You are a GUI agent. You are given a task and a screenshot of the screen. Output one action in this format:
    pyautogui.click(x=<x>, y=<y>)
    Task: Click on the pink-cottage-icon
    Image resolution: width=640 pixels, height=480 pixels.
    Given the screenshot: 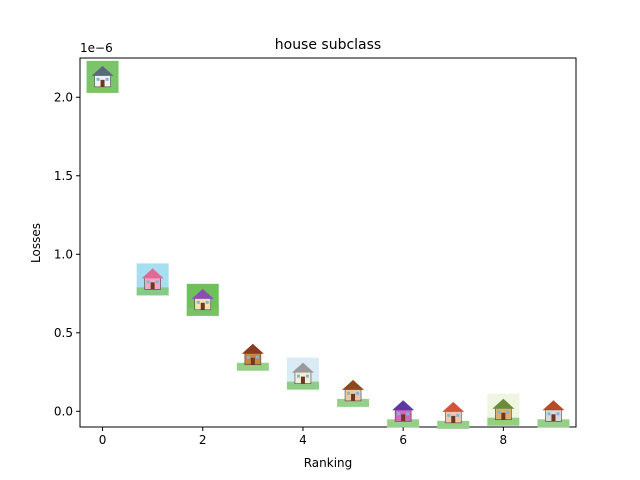 What is the action you would take?
    pyautogui.click(x=453, y=412)
    